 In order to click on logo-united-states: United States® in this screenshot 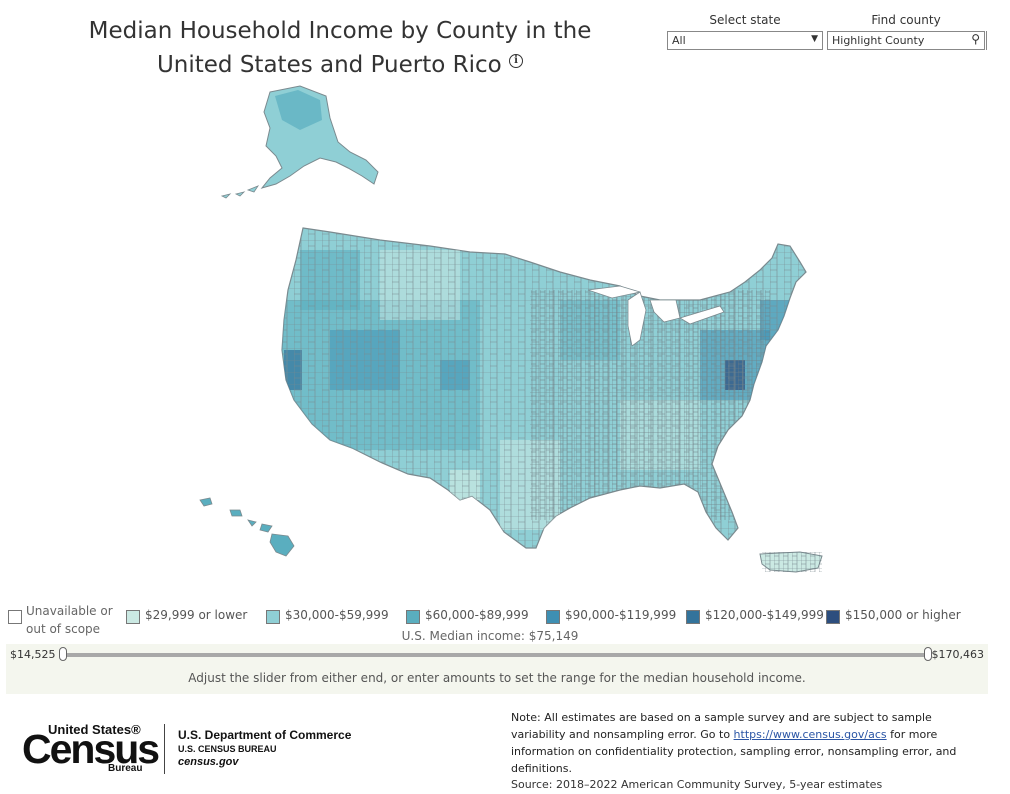, I will do `click(94, 729)`.